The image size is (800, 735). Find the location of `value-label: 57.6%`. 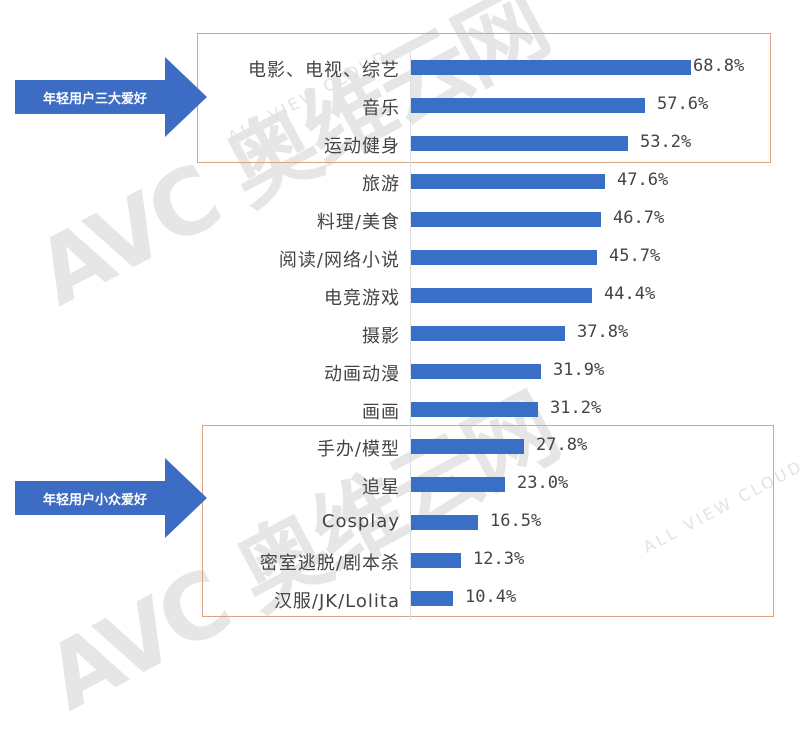

value-label: 57.6% is located at coordinates (683, 104).